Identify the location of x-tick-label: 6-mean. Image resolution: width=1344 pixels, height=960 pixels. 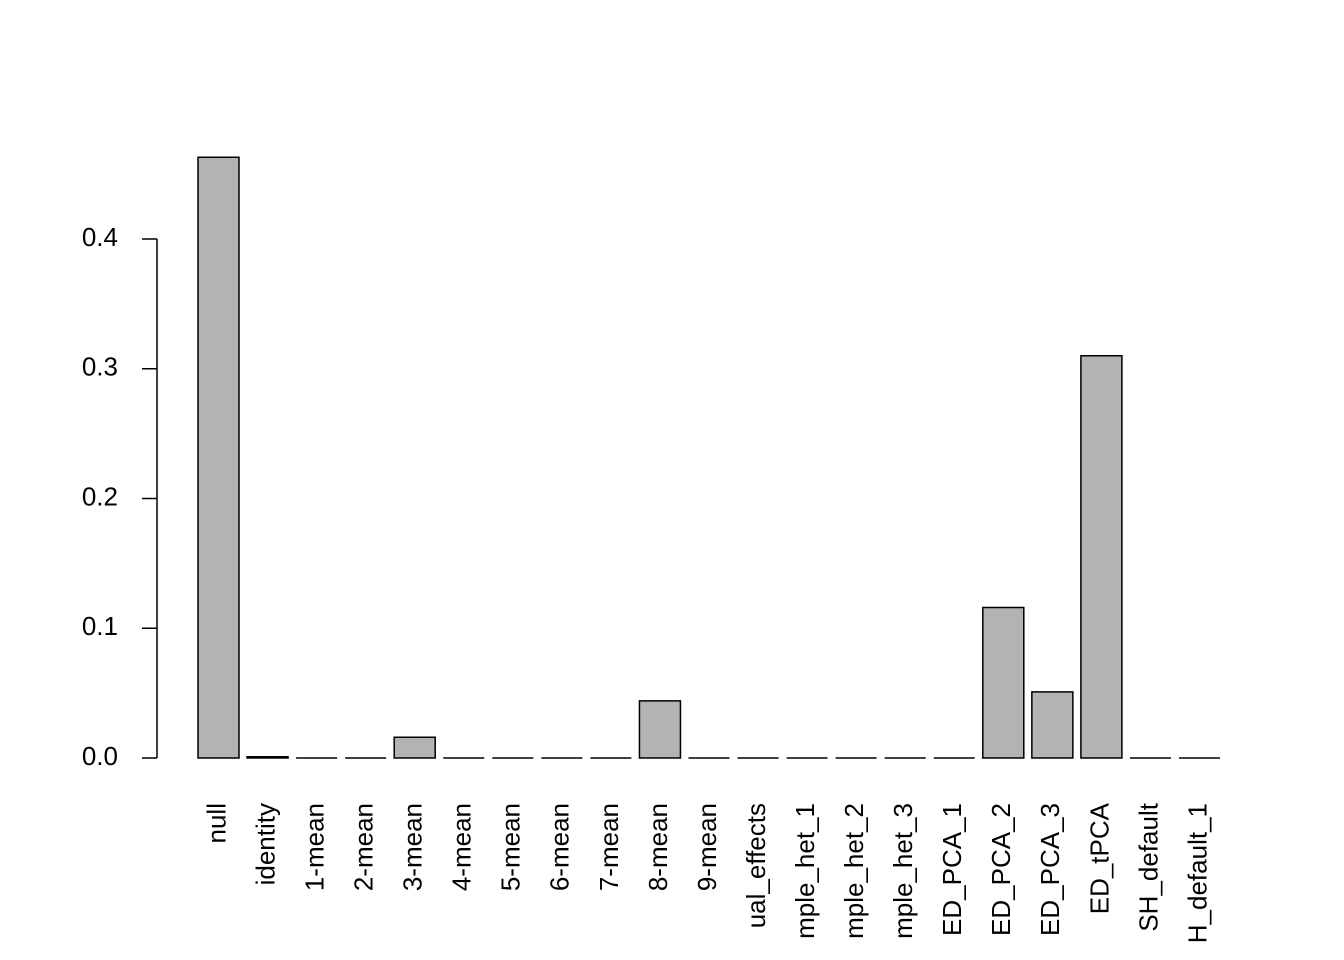
(560, 847).